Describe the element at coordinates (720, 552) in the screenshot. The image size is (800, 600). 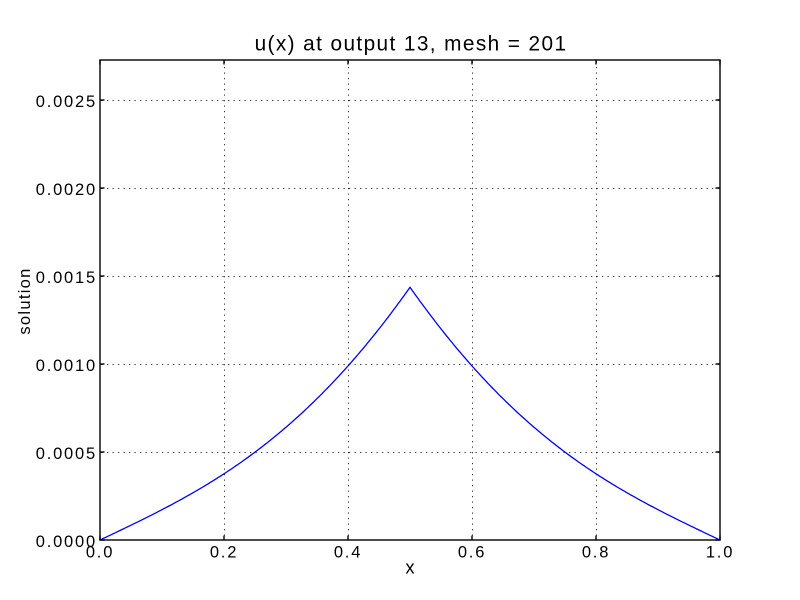
I see `svg-text: 1.0` at that location.